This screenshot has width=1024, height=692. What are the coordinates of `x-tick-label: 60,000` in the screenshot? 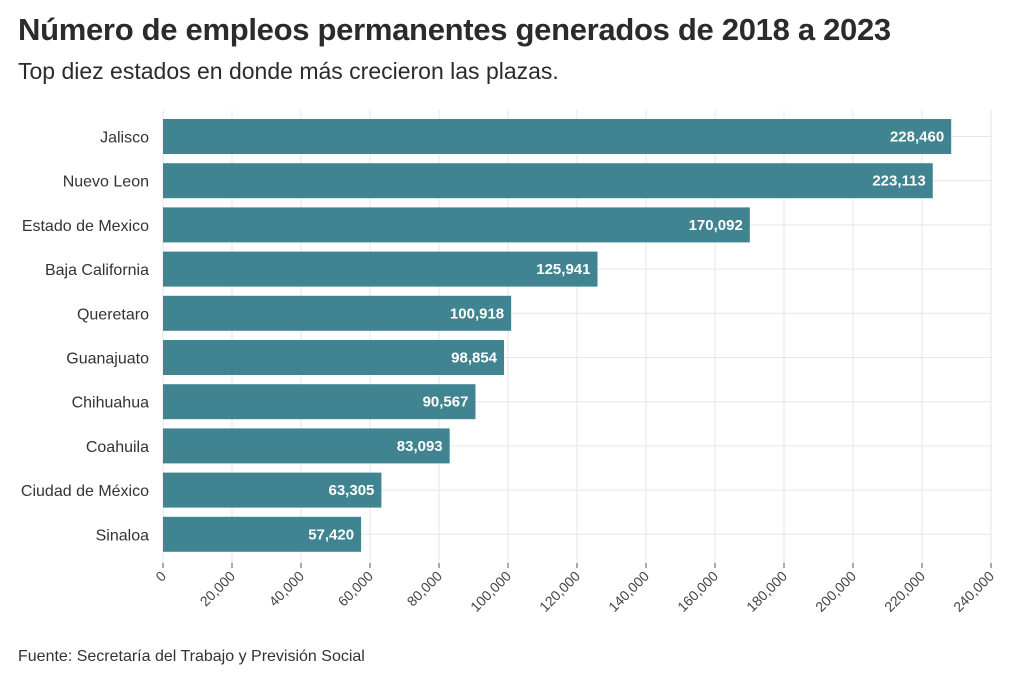 It's located at (356, 589).